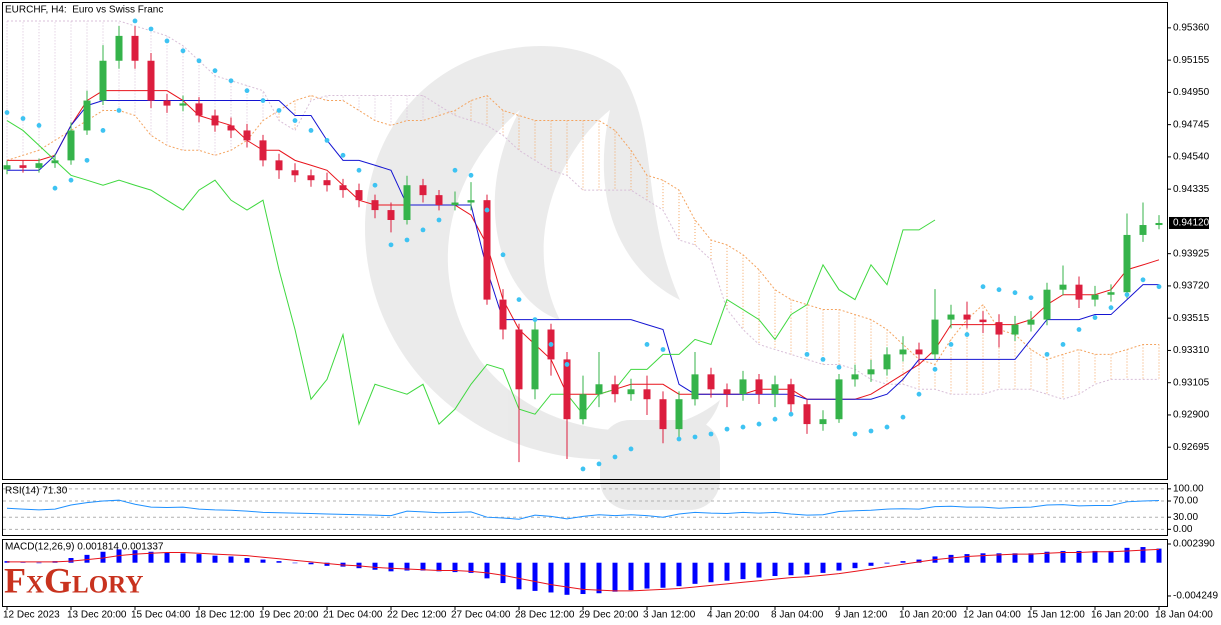  Describe the element at coordinates (84, 547) in the screenshot. I see `macd-title: MACD(12,26,9) 0.001814 0.001337` at that location.